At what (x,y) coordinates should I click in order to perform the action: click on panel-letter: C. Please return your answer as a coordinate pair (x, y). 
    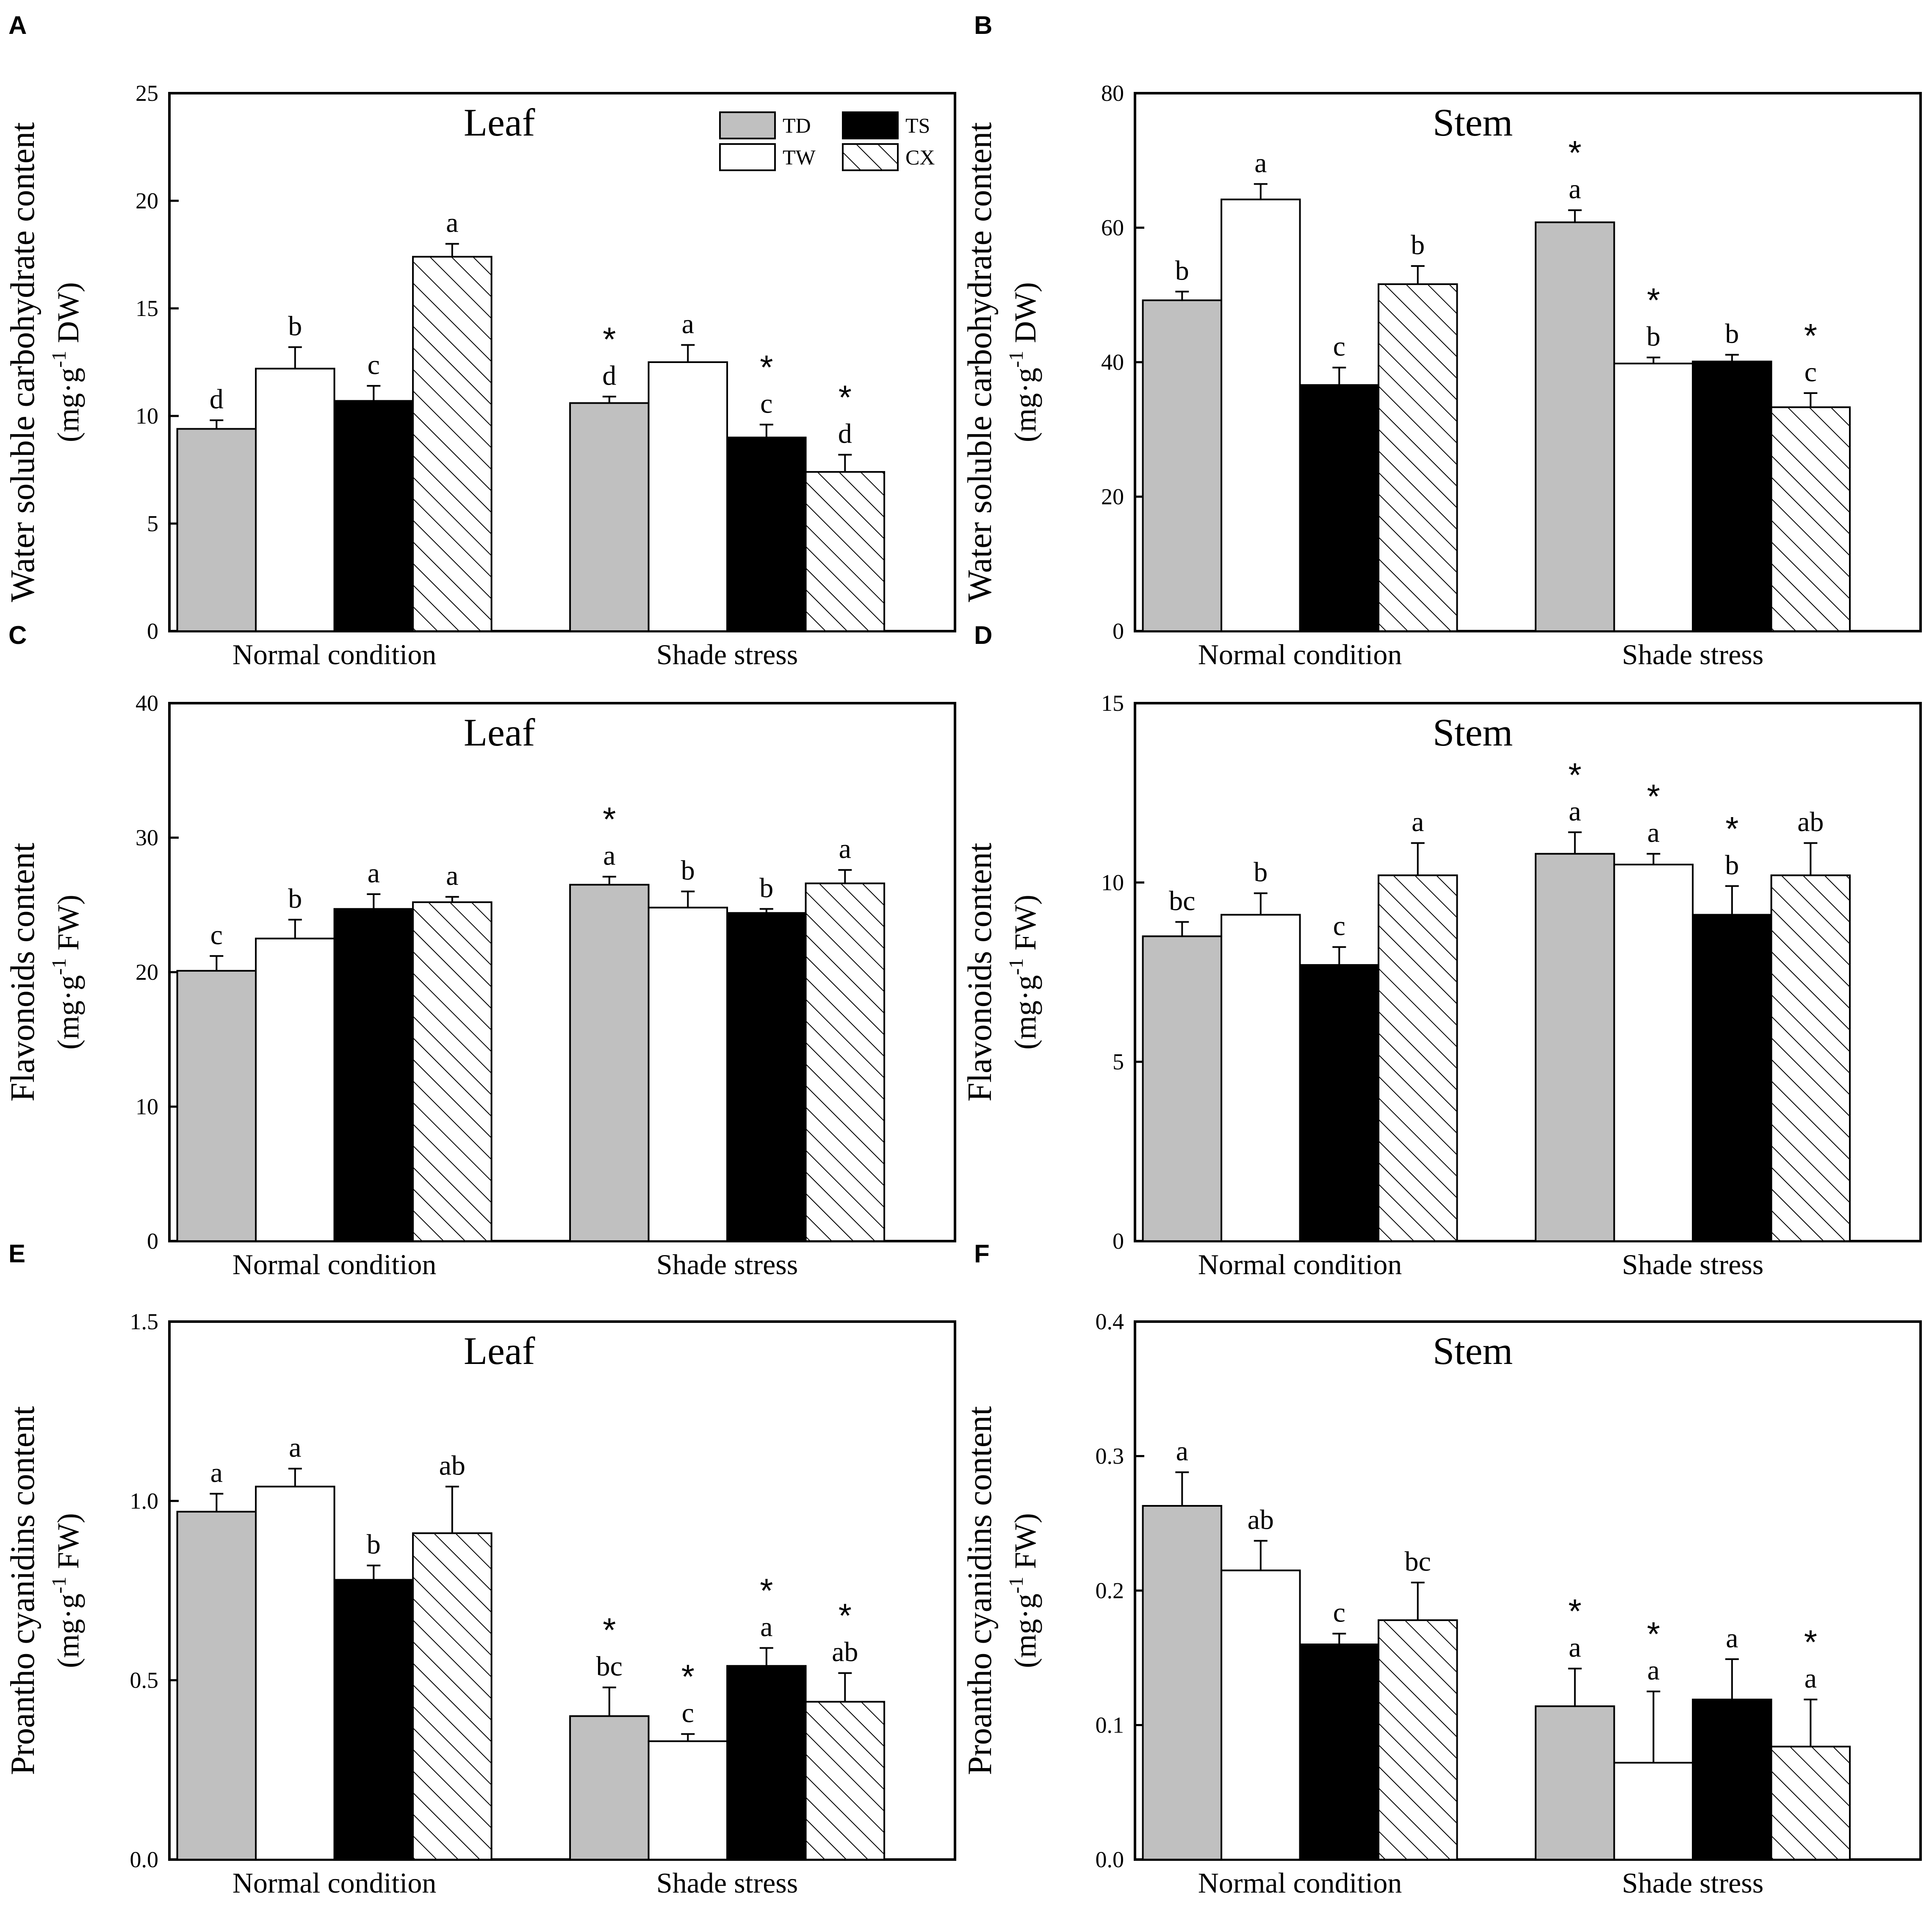
    Looking at the image, I should click on (17, 635).